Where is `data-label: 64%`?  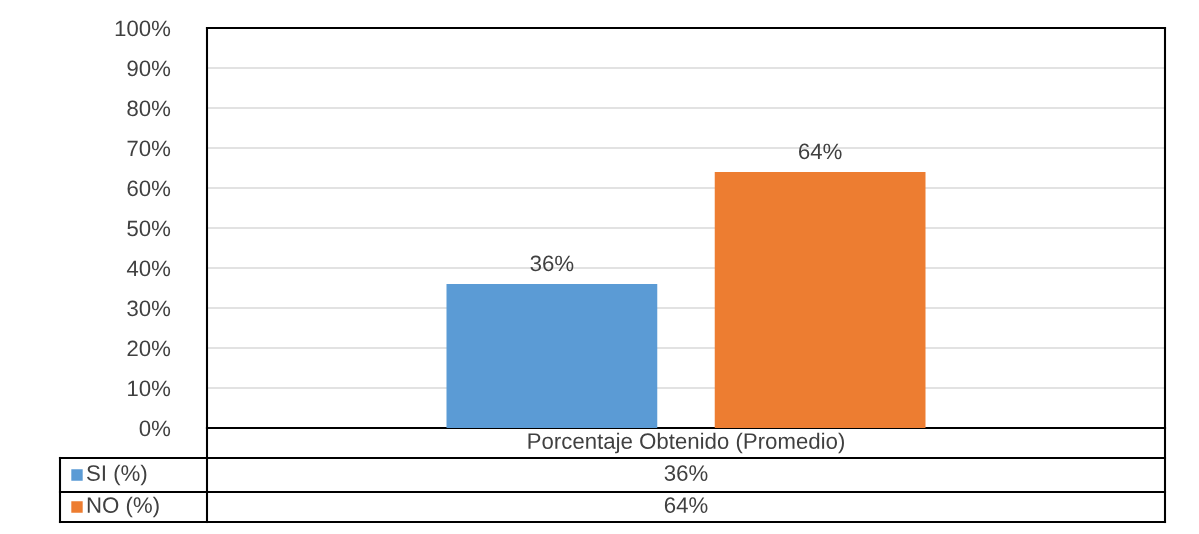
data-label: 64% is located at coordinates (820, 151).